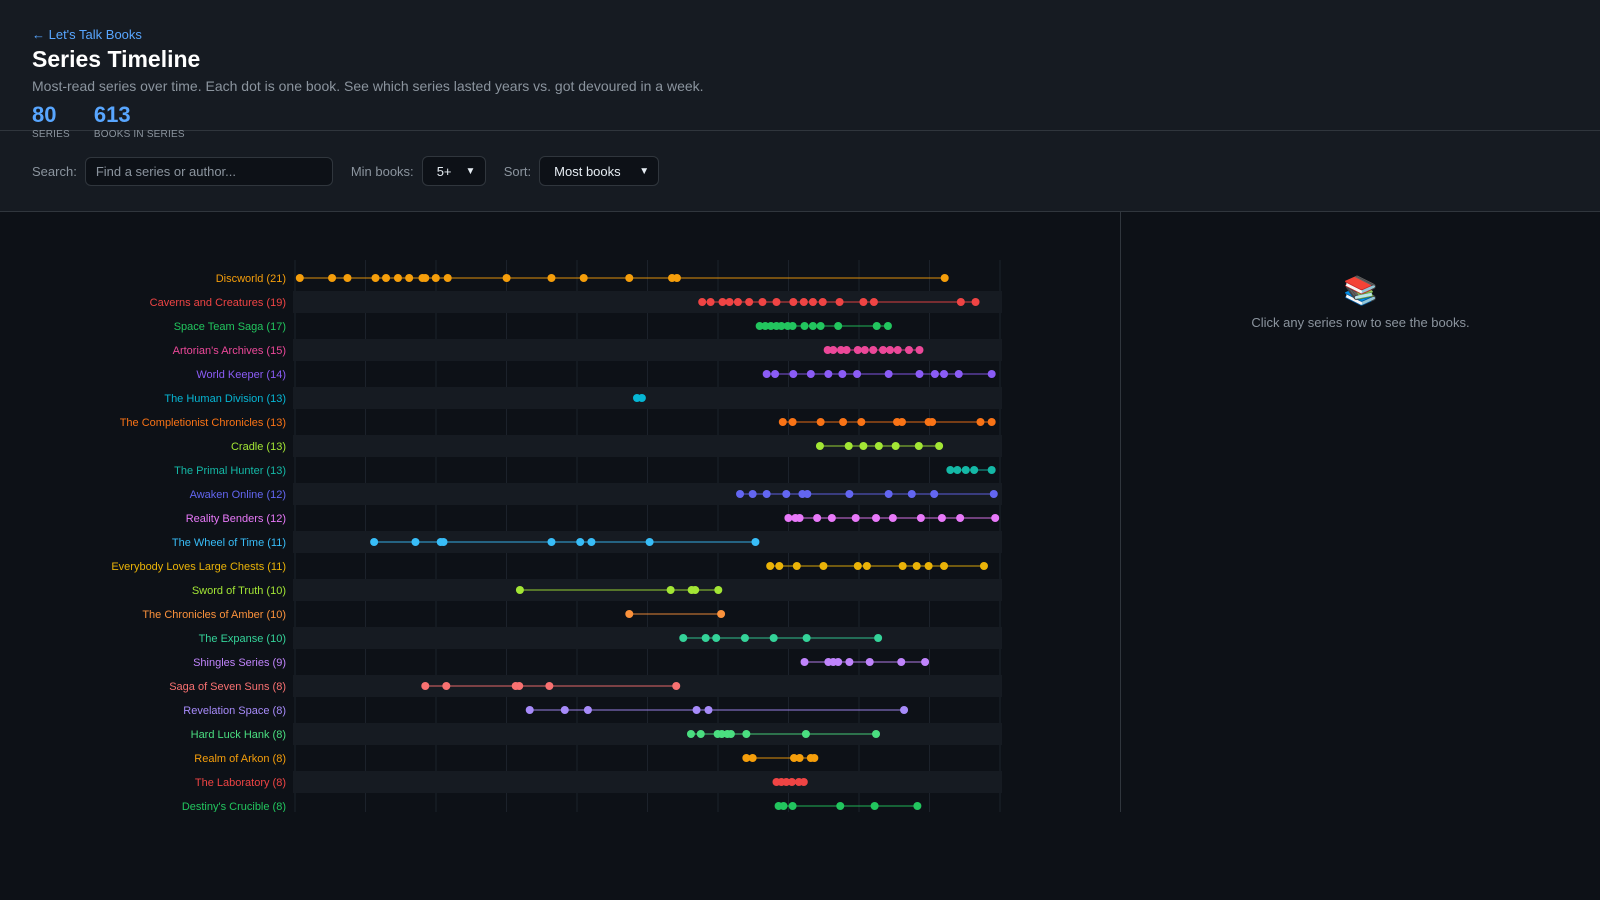 The height and width of the screenshot is (900, 1600). Describe the element at coordinates (597, 590) in the screenshot. I see `series-row: Sword of Truth (10)` at that location.